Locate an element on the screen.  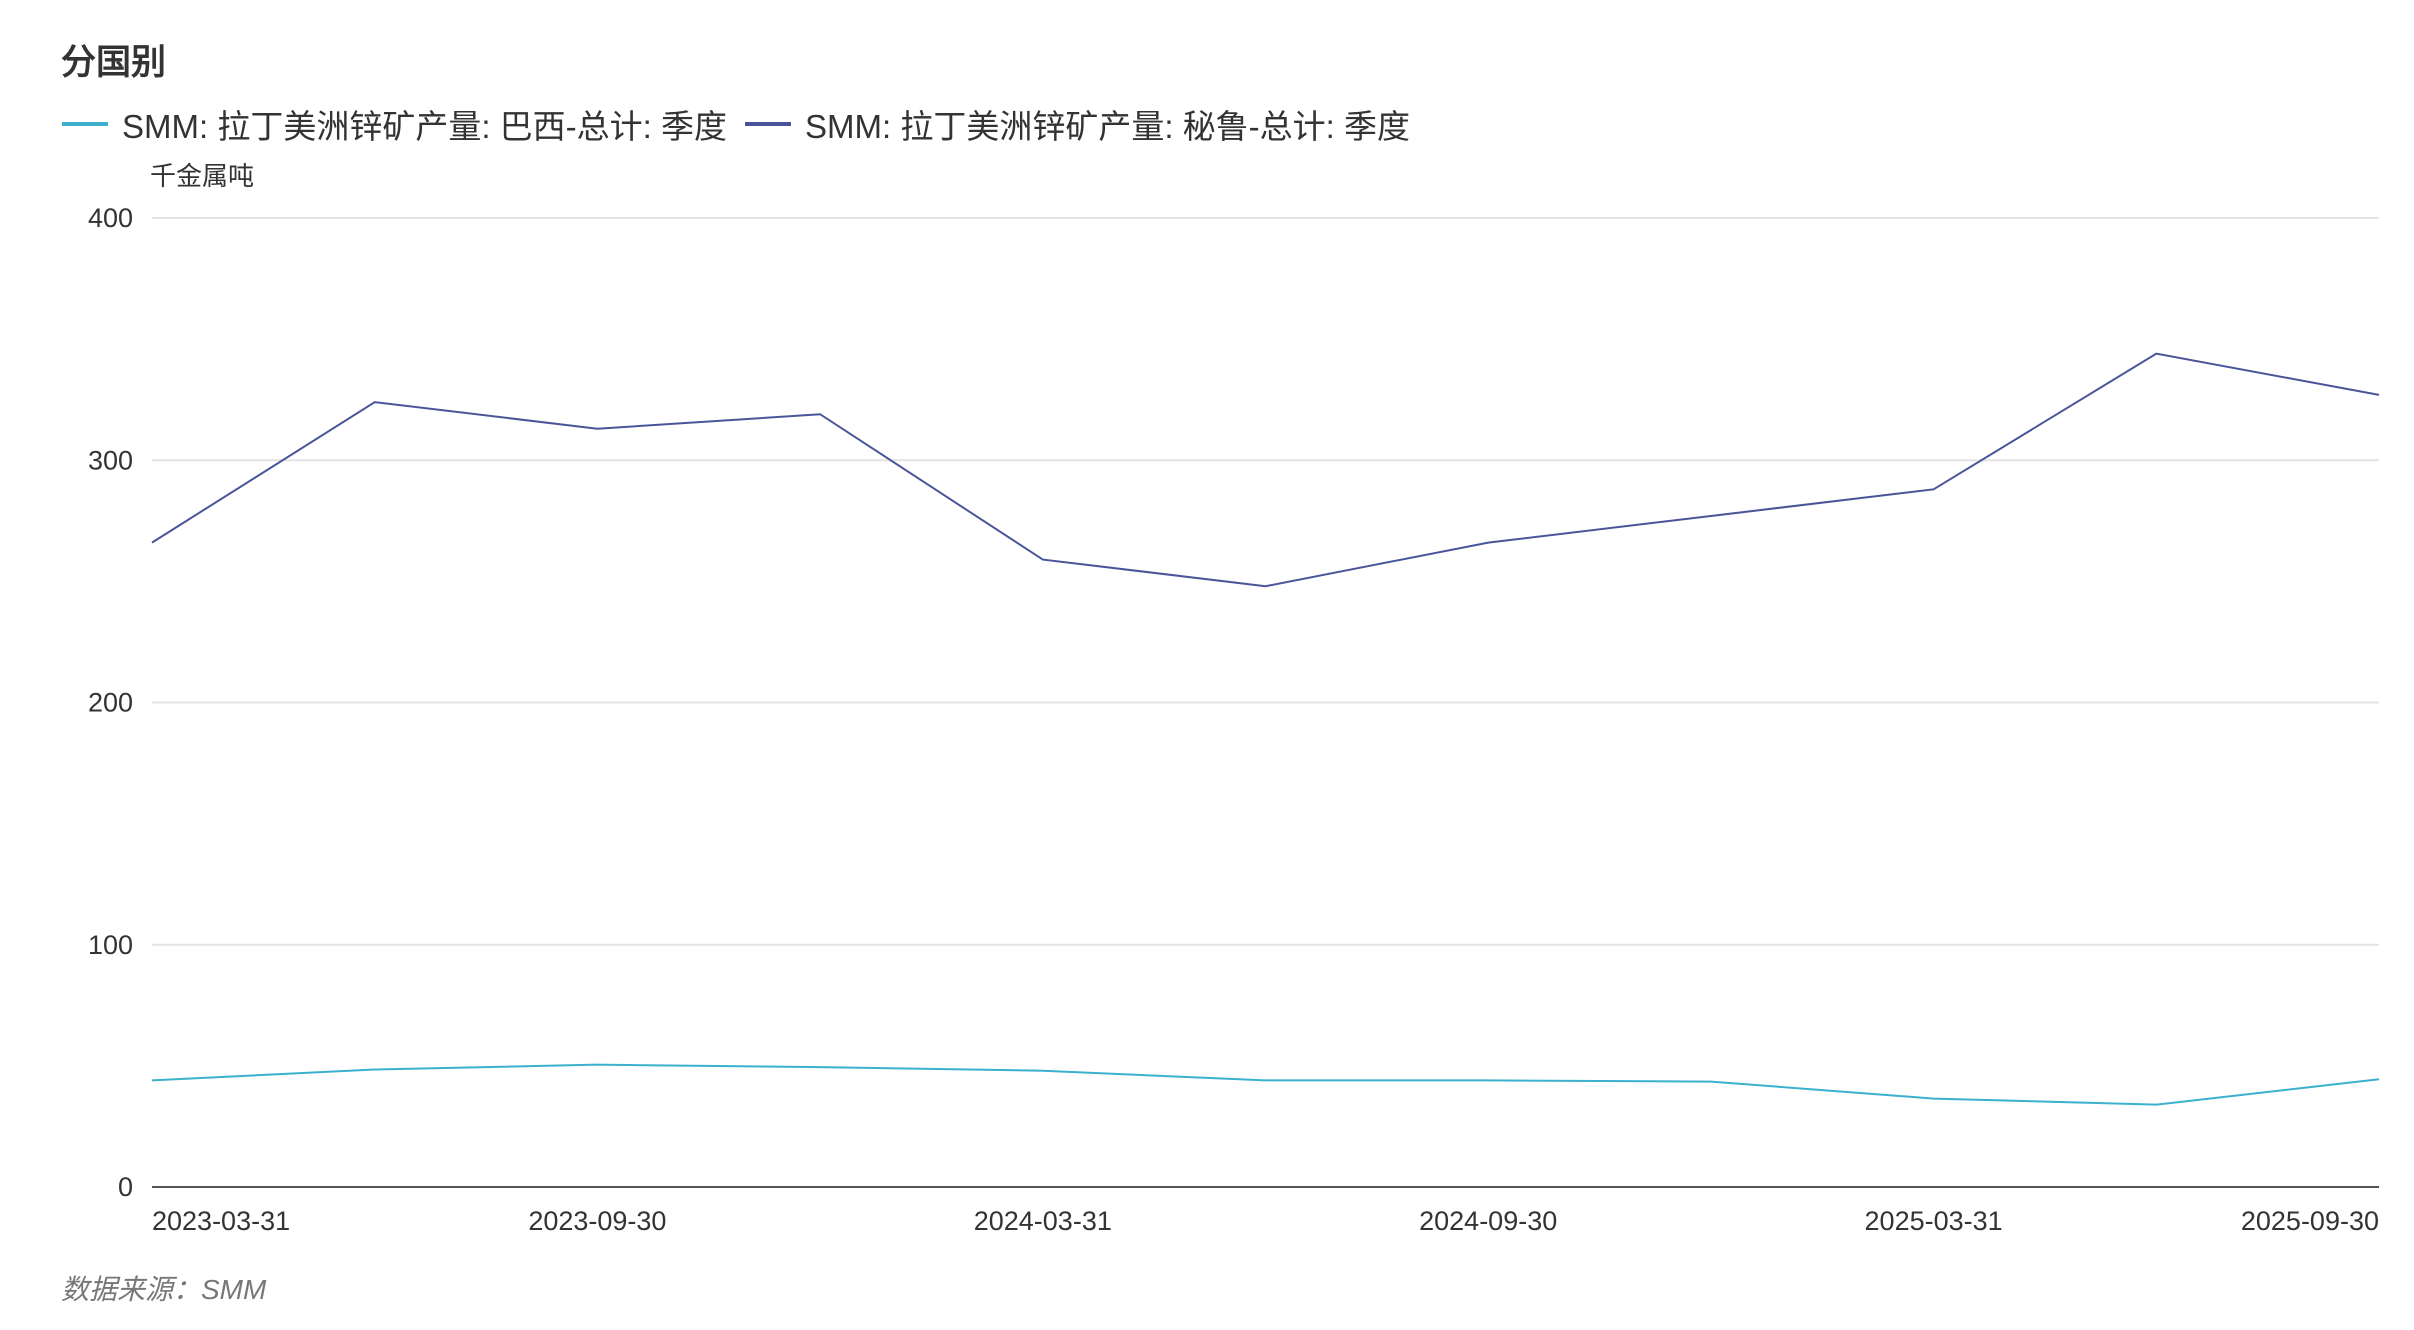
x-tick-label: 2025-09-30 is located at coordinates (2310, 1221).